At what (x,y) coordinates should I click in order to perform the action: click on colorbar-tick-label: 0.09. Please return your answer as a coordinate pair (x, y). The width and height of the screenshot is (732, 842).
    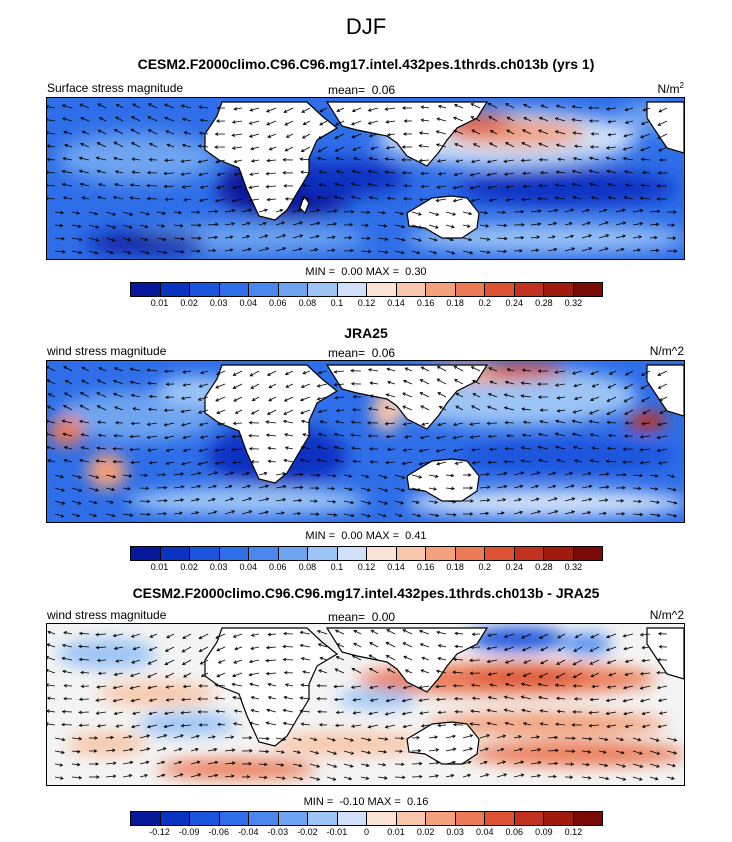
    Looking at the image, I should click on (544, 832).